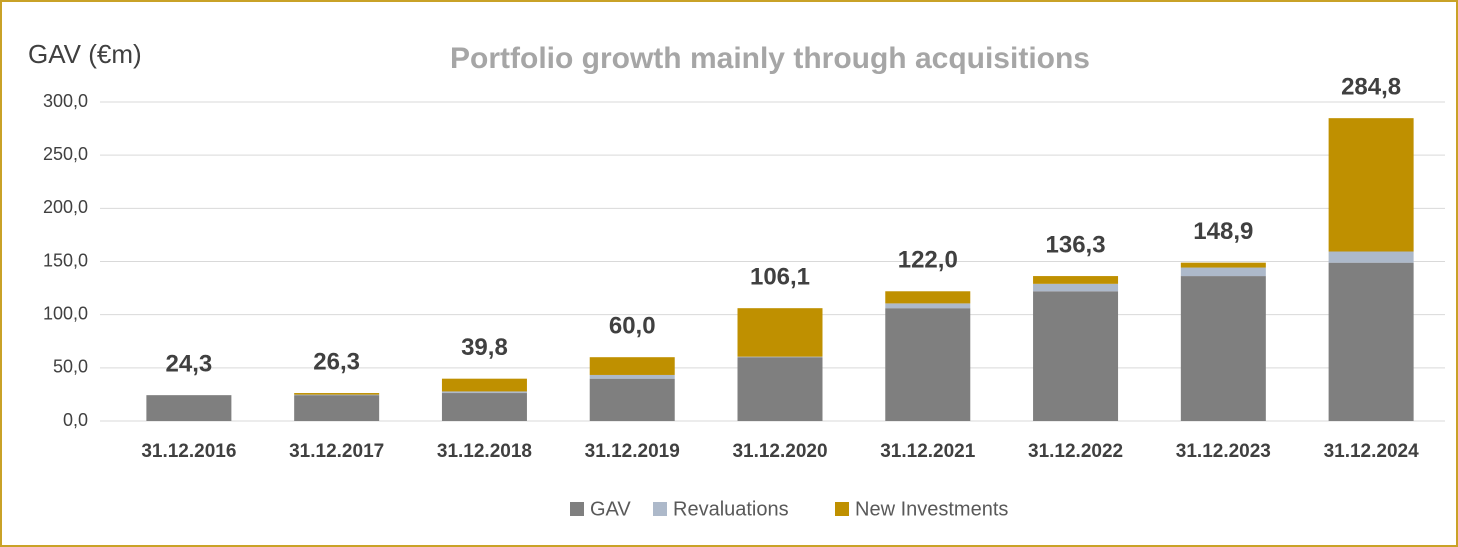 This screenshot has height=547, width=1458. I want to click on x-tick-label: 31.12.2017, so click(336, 451).